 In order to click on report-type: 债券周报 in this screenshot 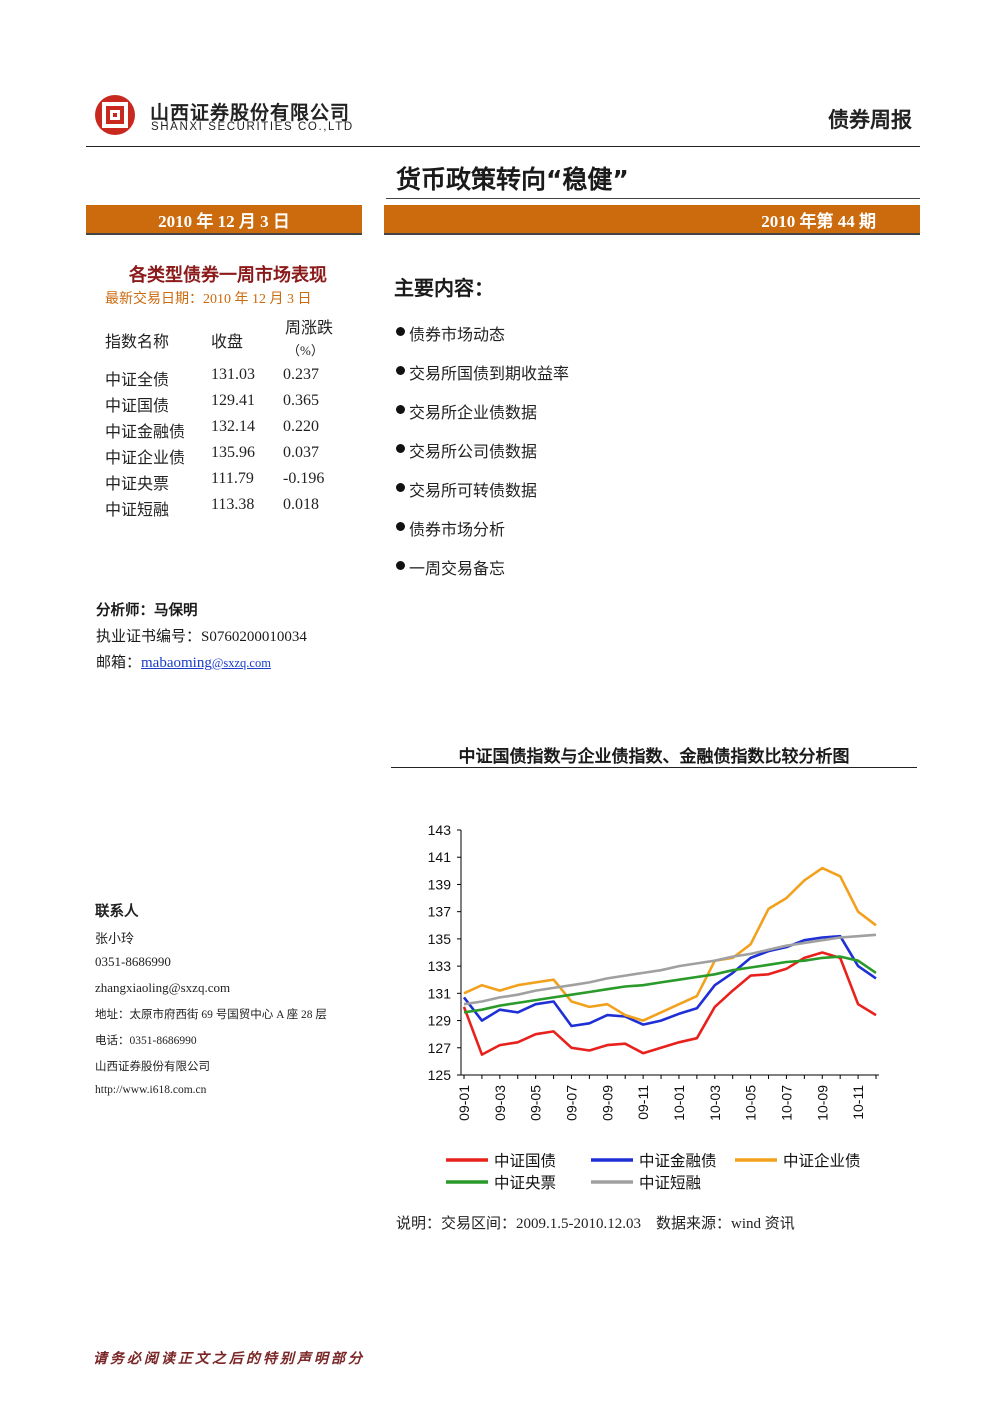, I will do `click(870, 120)`.